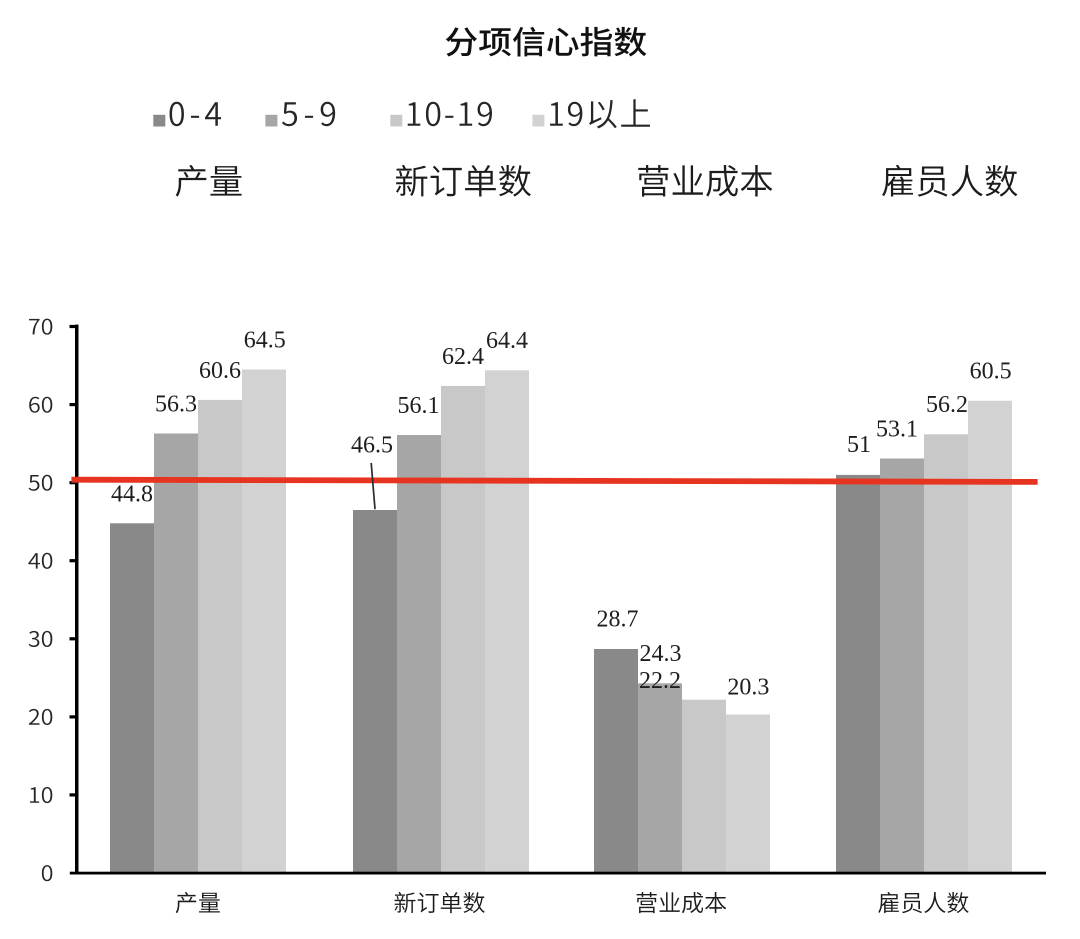 The height and width of the screenshot is (939, 1080). What do you see at coordinates (618, 619) in the screenshot?
I see `svg-text: 28.7` at bounding box center [618, 619].